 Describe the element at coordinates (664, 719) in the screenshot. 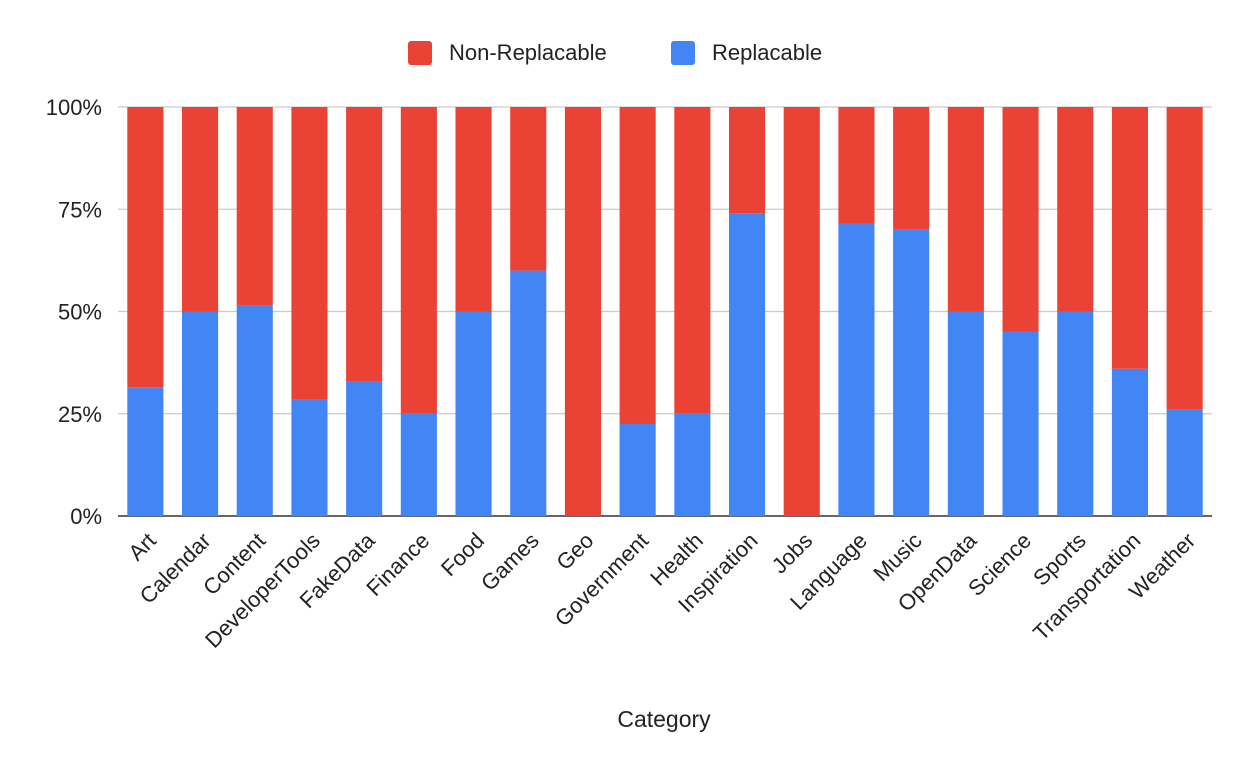

I see `x-axis-title: Category` at that location.